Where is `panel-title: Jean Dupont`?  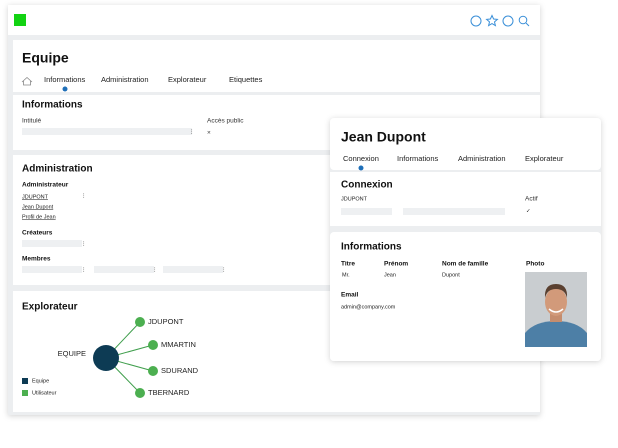 panel-title: Jean Dupont is located at coordinates (383, 137).